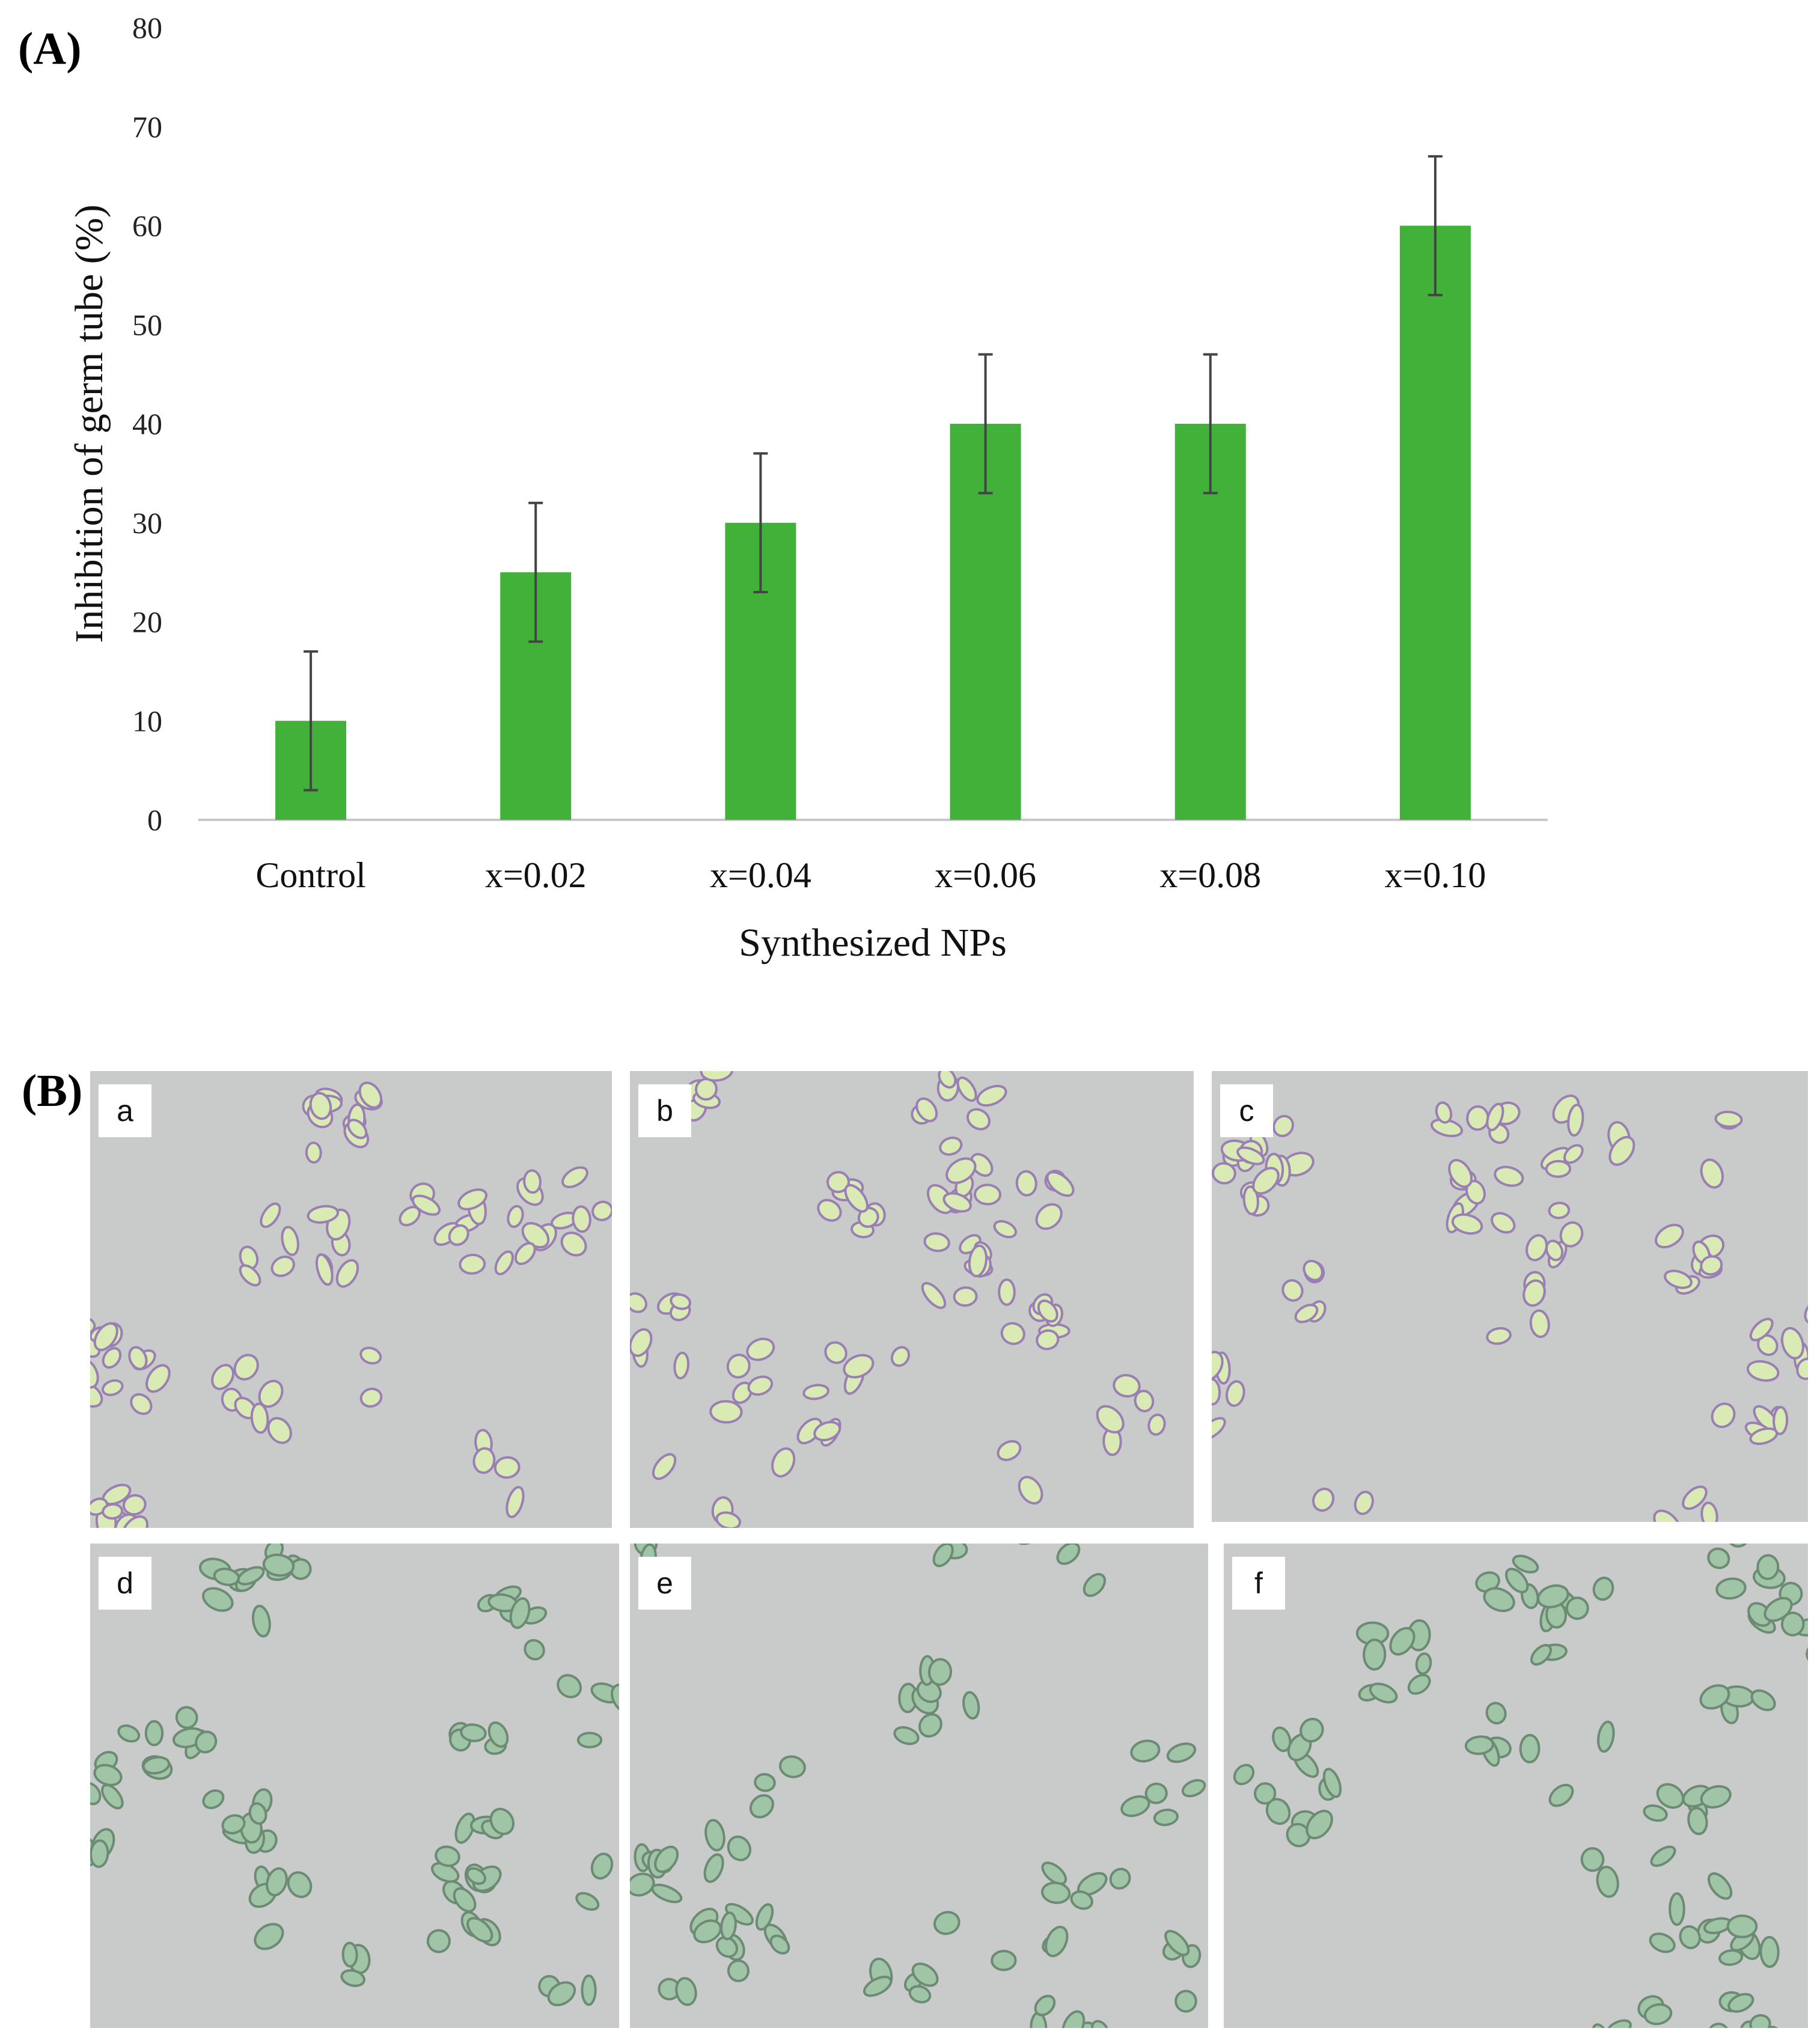  I want to click on micrograph-label-d: d, so click(125, 1583).